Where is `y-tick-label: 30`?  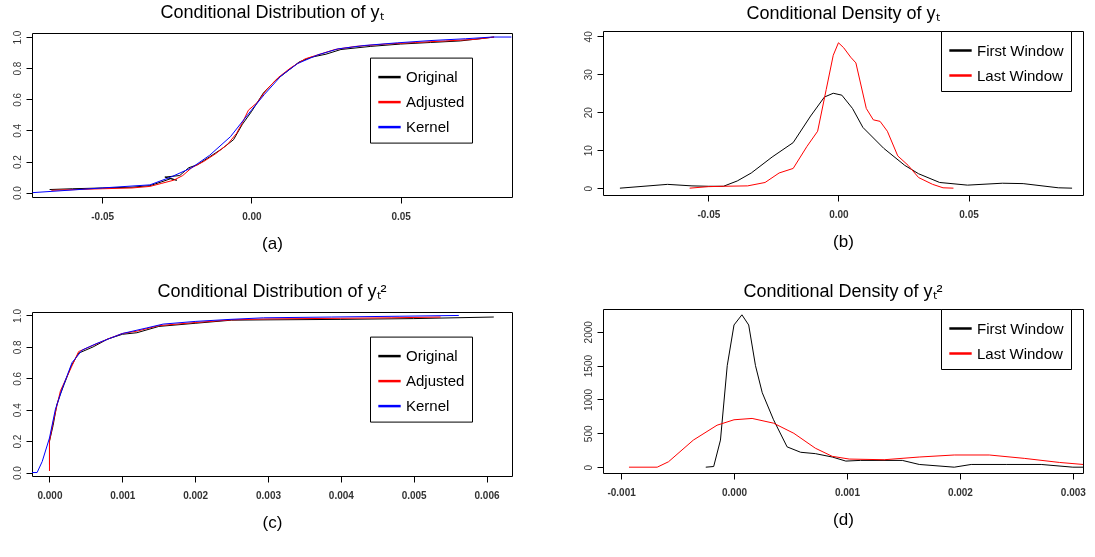
y-tick-label: 30 is located at coordinates (588, 74).